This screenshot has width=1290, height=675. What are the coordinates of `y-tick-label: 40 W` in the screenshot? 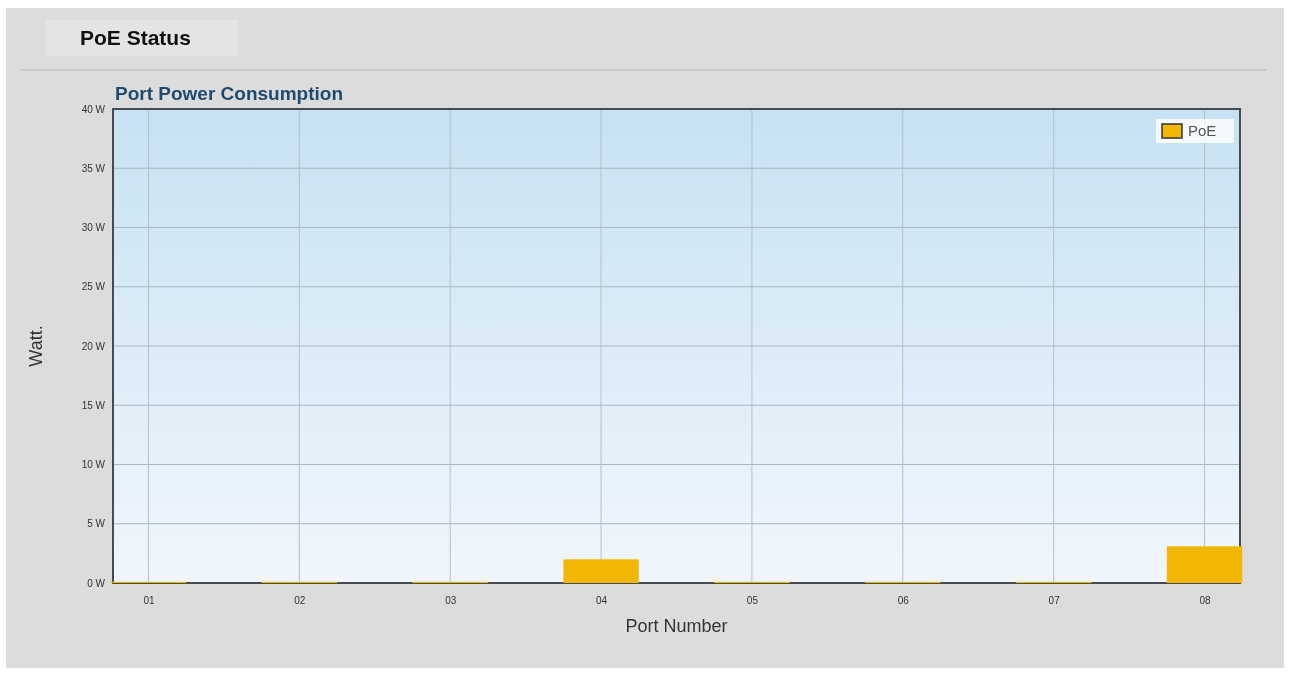 It's located at (93, 109).